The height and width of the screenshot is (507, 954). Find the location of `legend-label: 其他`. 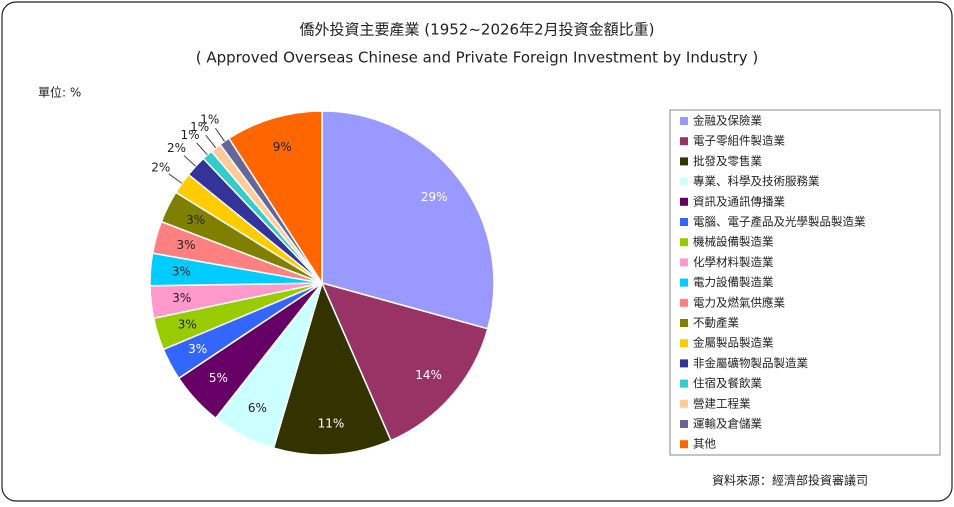

legend-label: 其他 is located at coordinates (704, 444).